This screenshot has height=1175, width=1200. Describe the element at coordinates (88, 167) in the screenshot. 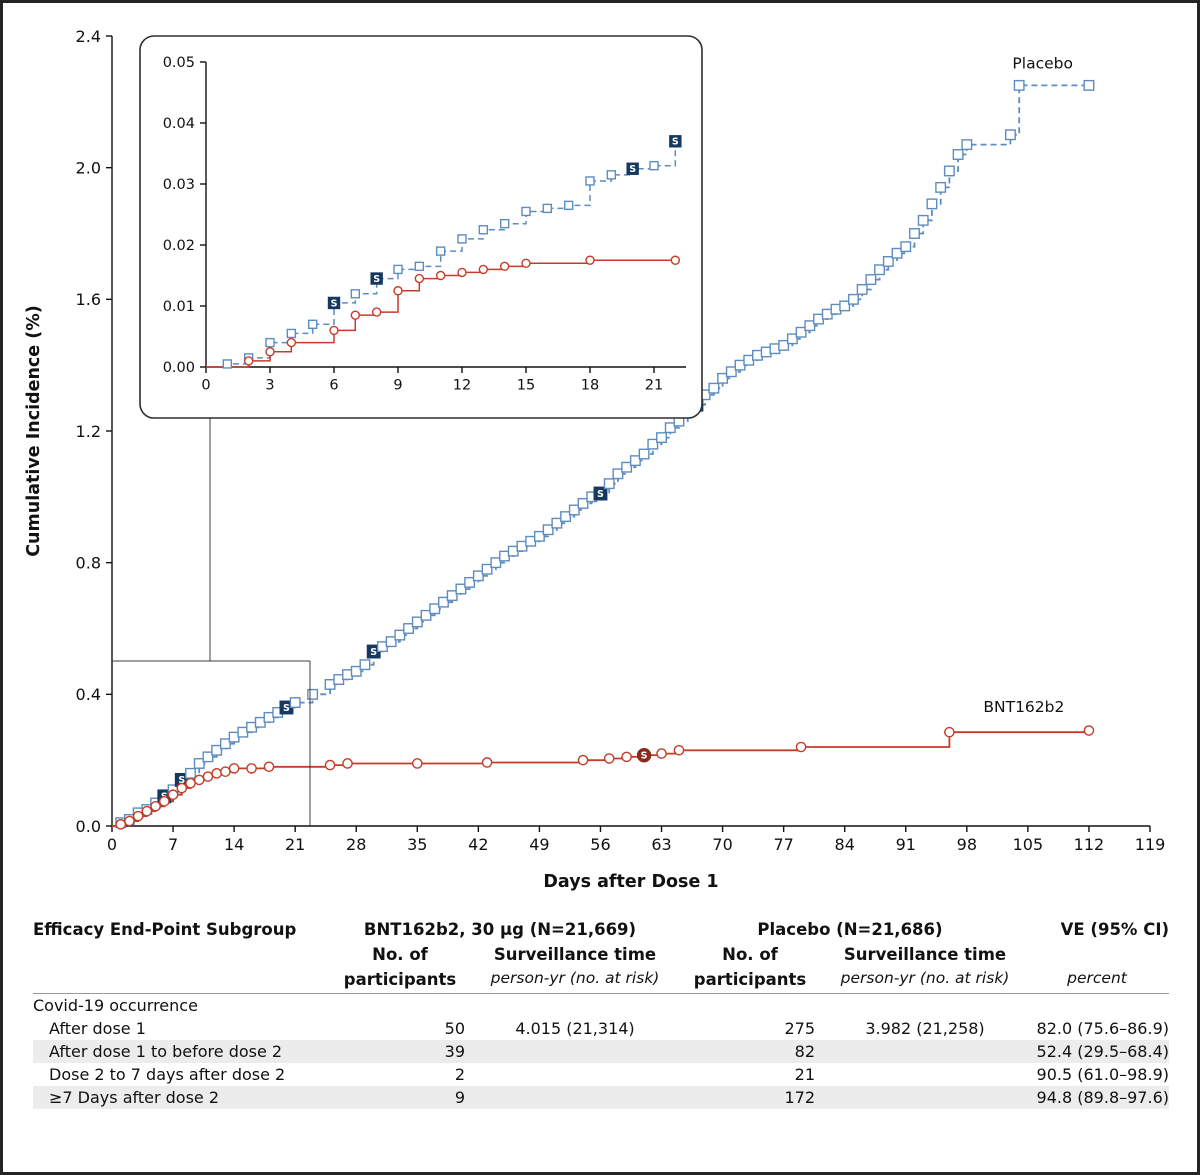

I see `svg-text: 2.0` at that location.